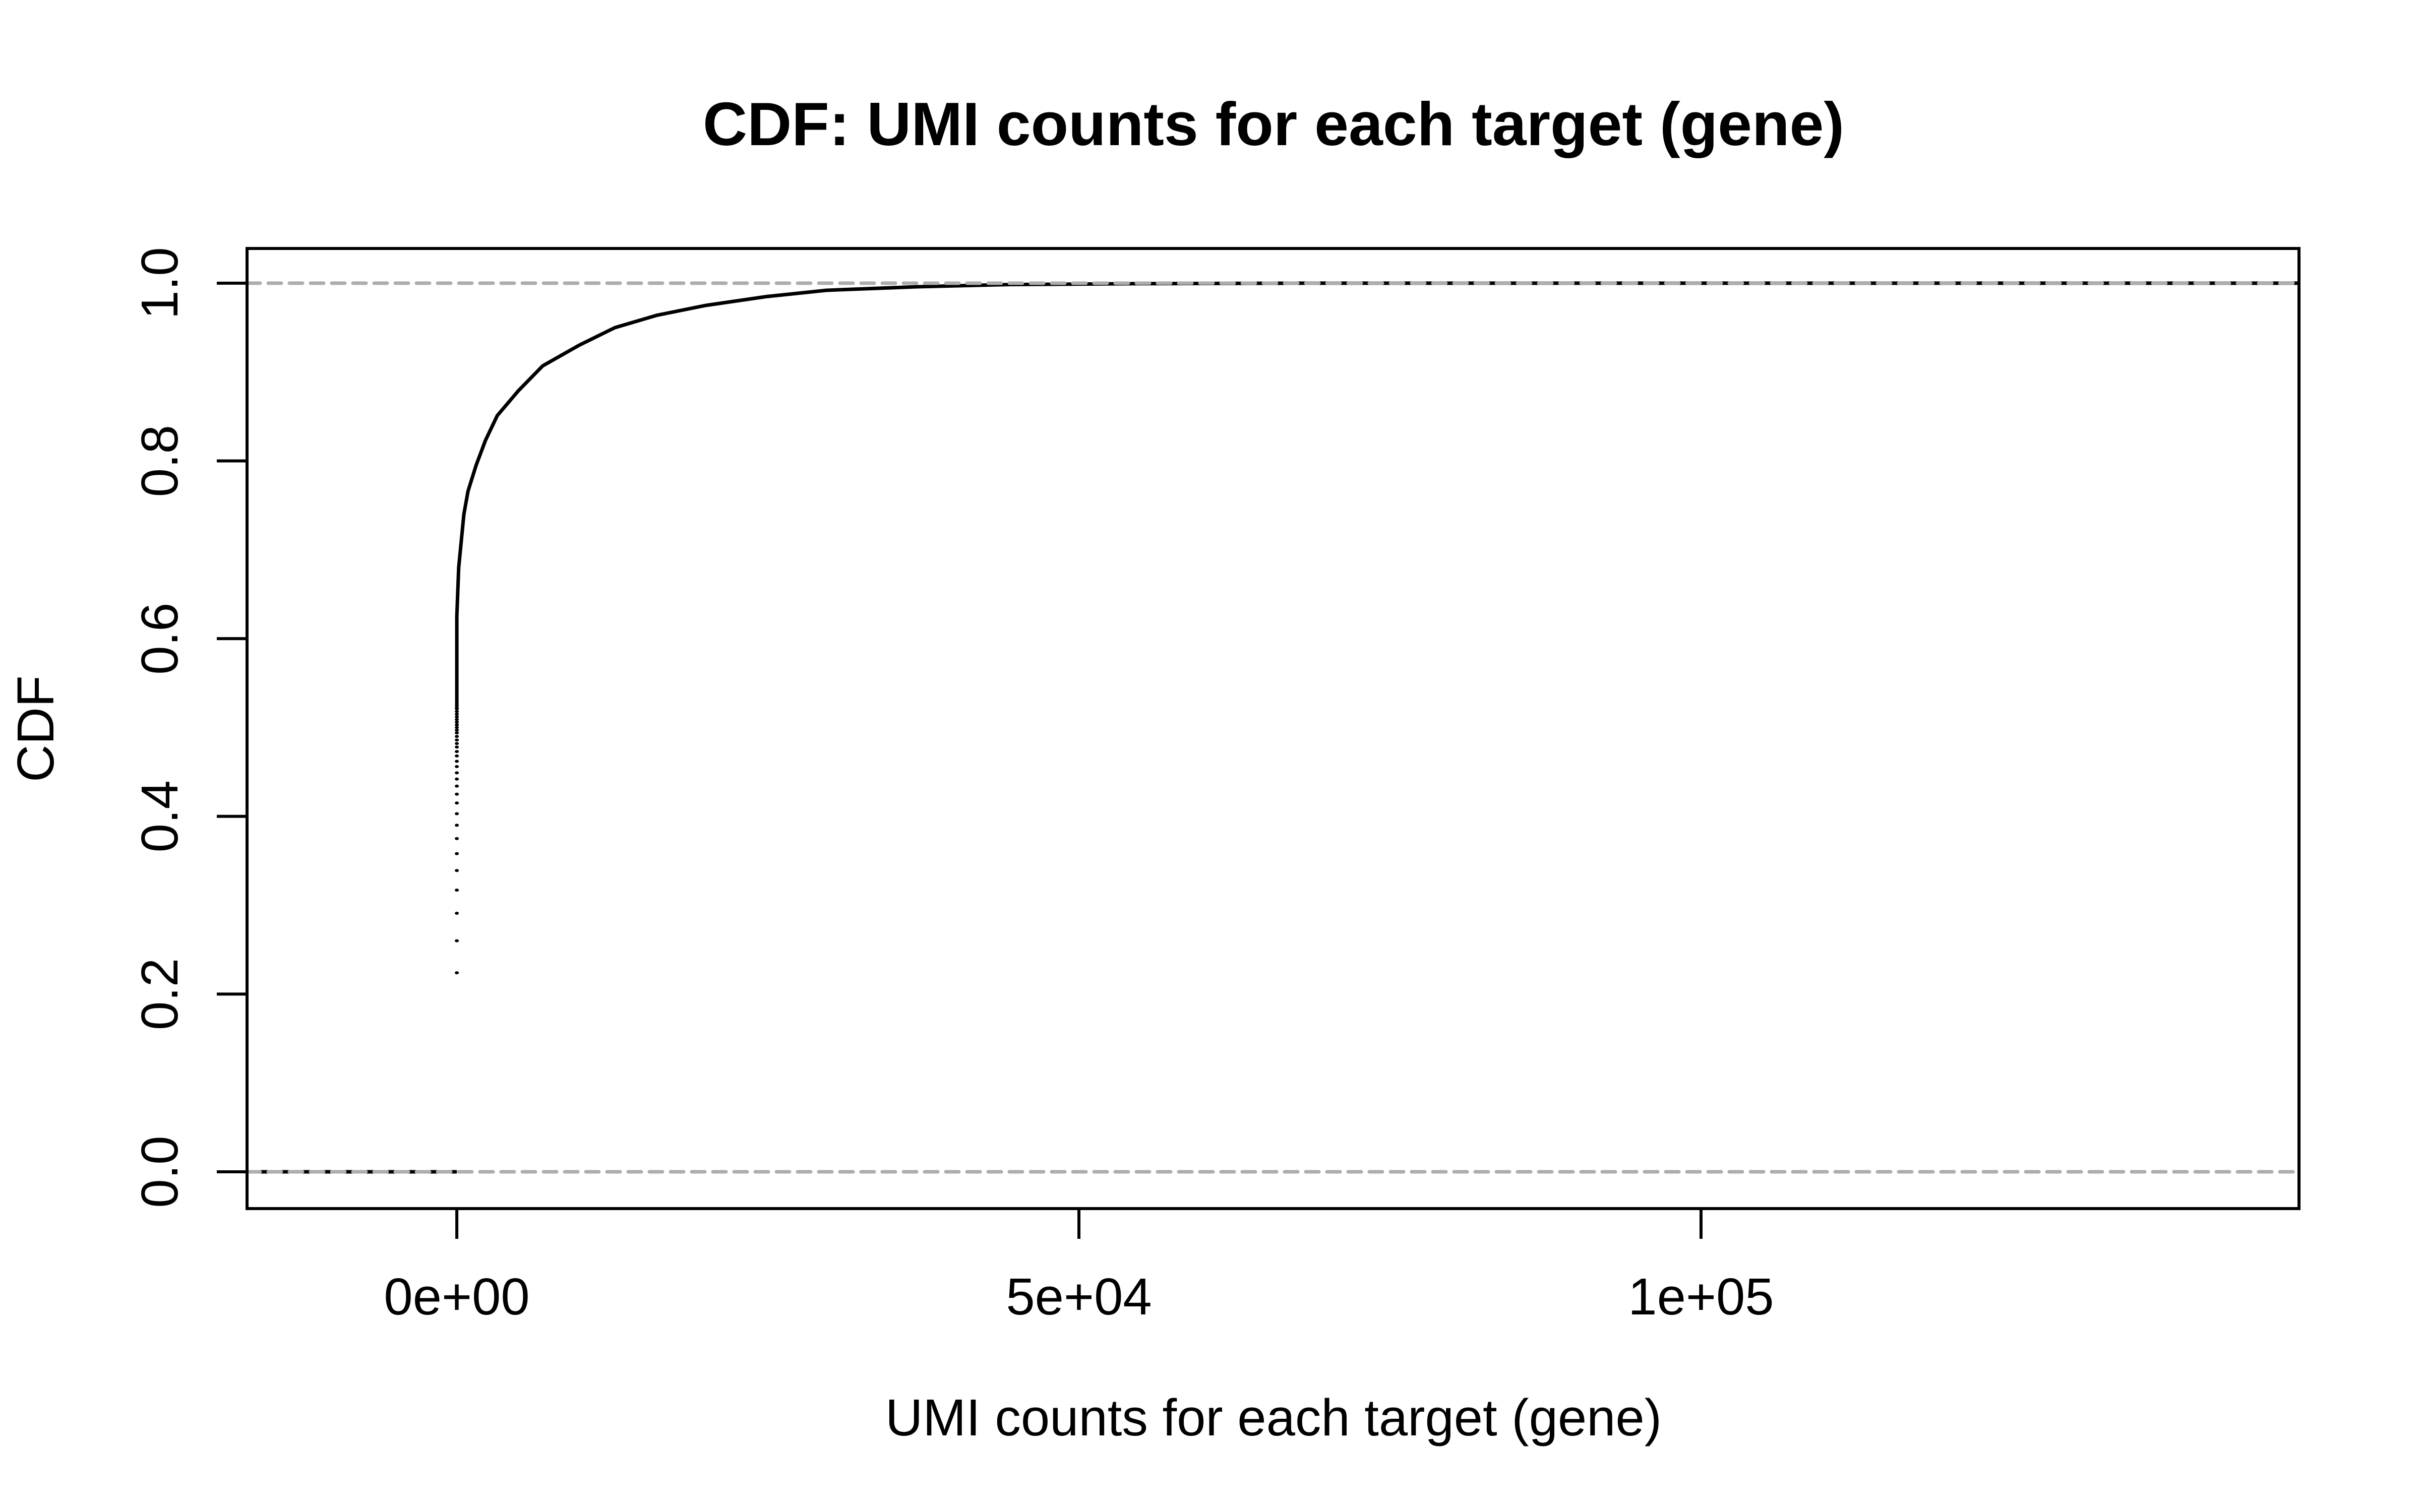  Describe the element at coordinates (1273, 124) in the screenshot. I see `chart-title: CDF: UMI counts for each target (gene)` at that location.